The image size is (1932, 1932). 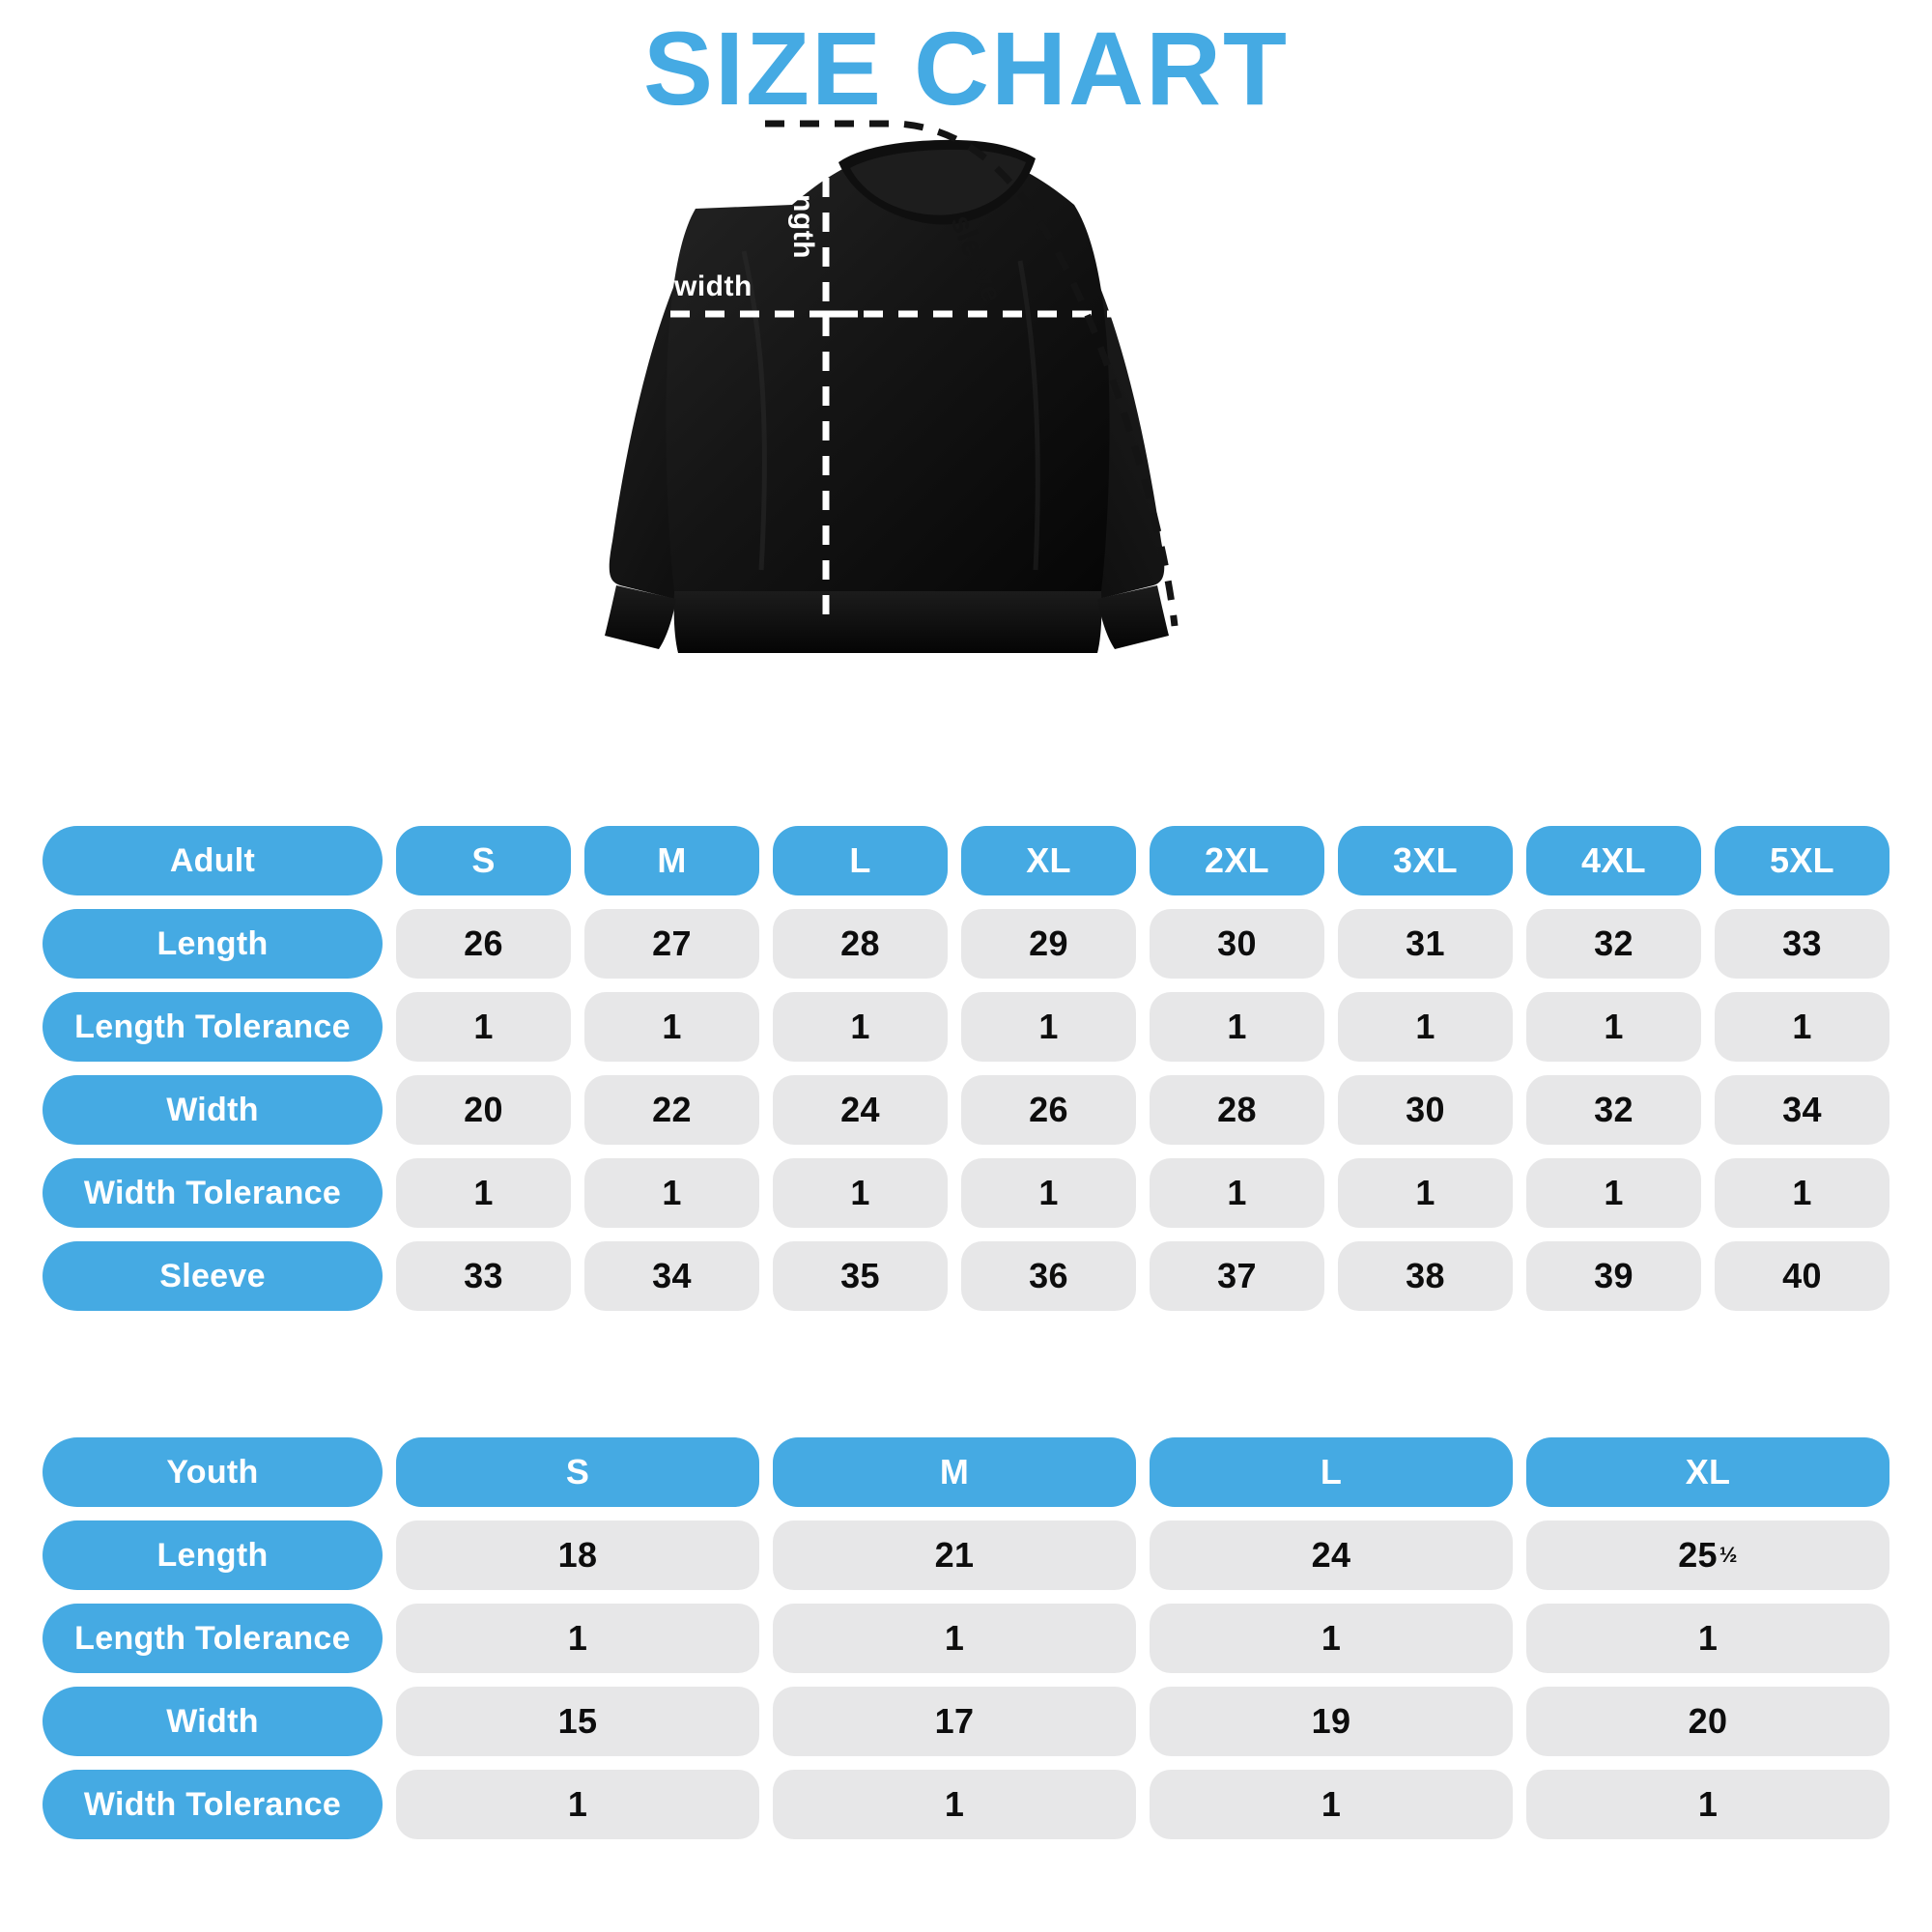 I want to click on row-values: 15 17 19 20, so click(x=1142, y=1721).